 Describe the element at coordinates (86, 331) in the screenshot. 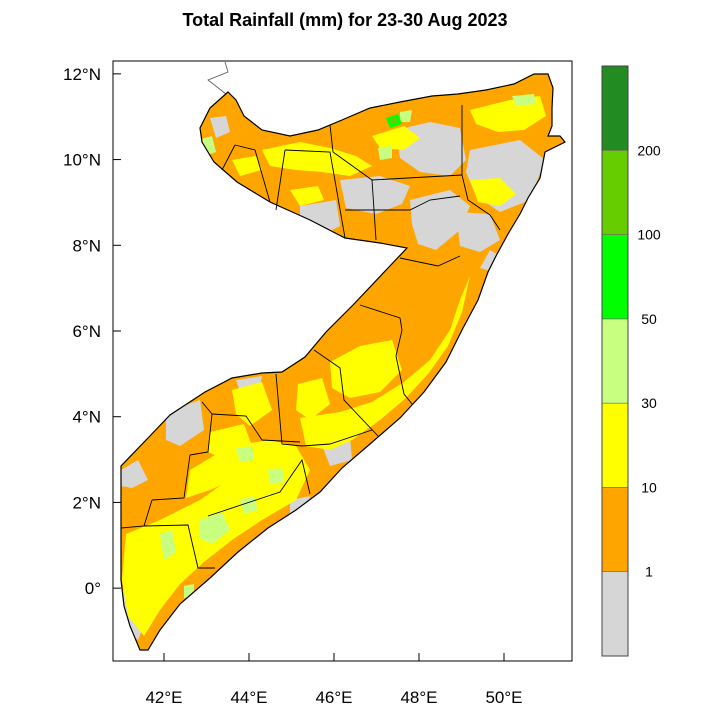

I see `y-tick-label: 6°N` at that location.